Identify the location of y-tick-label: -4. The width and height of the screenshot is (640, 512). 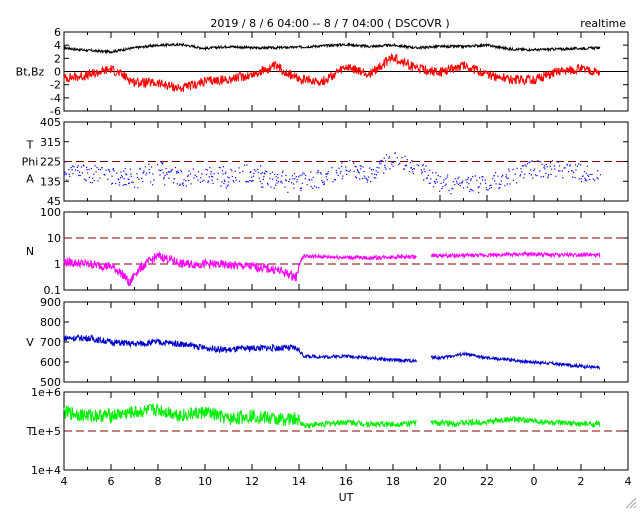
(55, 98).